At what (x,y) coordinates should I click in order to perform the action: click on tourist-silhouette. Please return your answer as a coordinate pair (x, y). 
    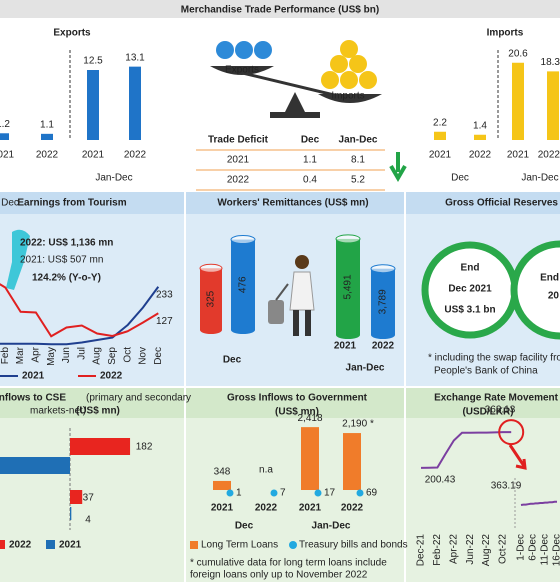
    Looking at the image, I should click on (18, 259).